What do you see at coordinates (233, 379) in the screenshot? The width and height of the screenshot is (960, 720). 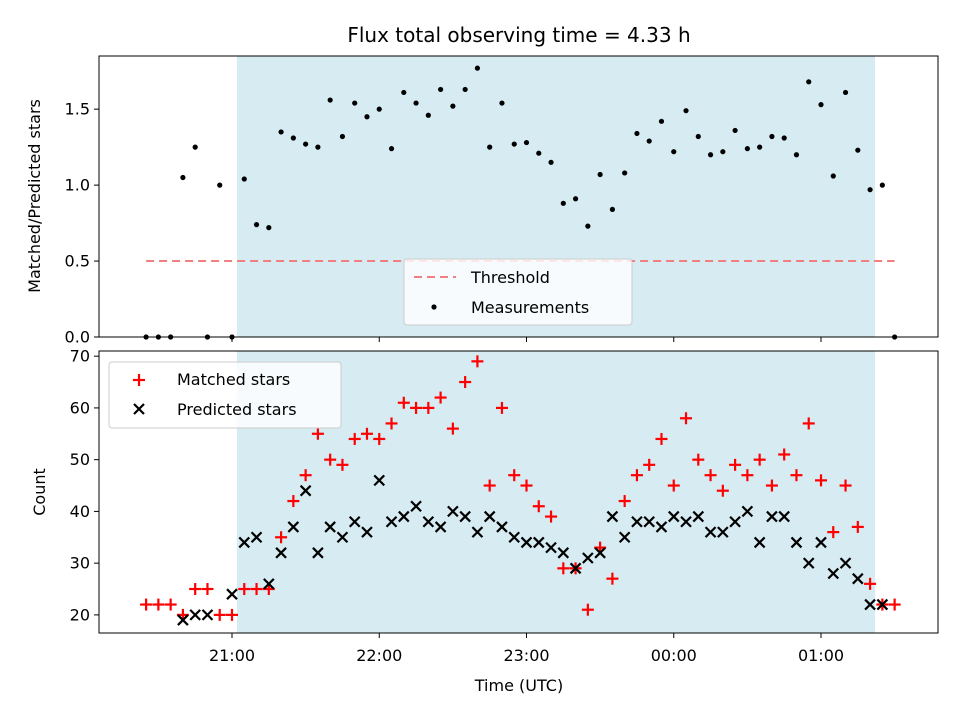 I see `legend-matched-label: Matched stars` at bounding box center [233, 379].